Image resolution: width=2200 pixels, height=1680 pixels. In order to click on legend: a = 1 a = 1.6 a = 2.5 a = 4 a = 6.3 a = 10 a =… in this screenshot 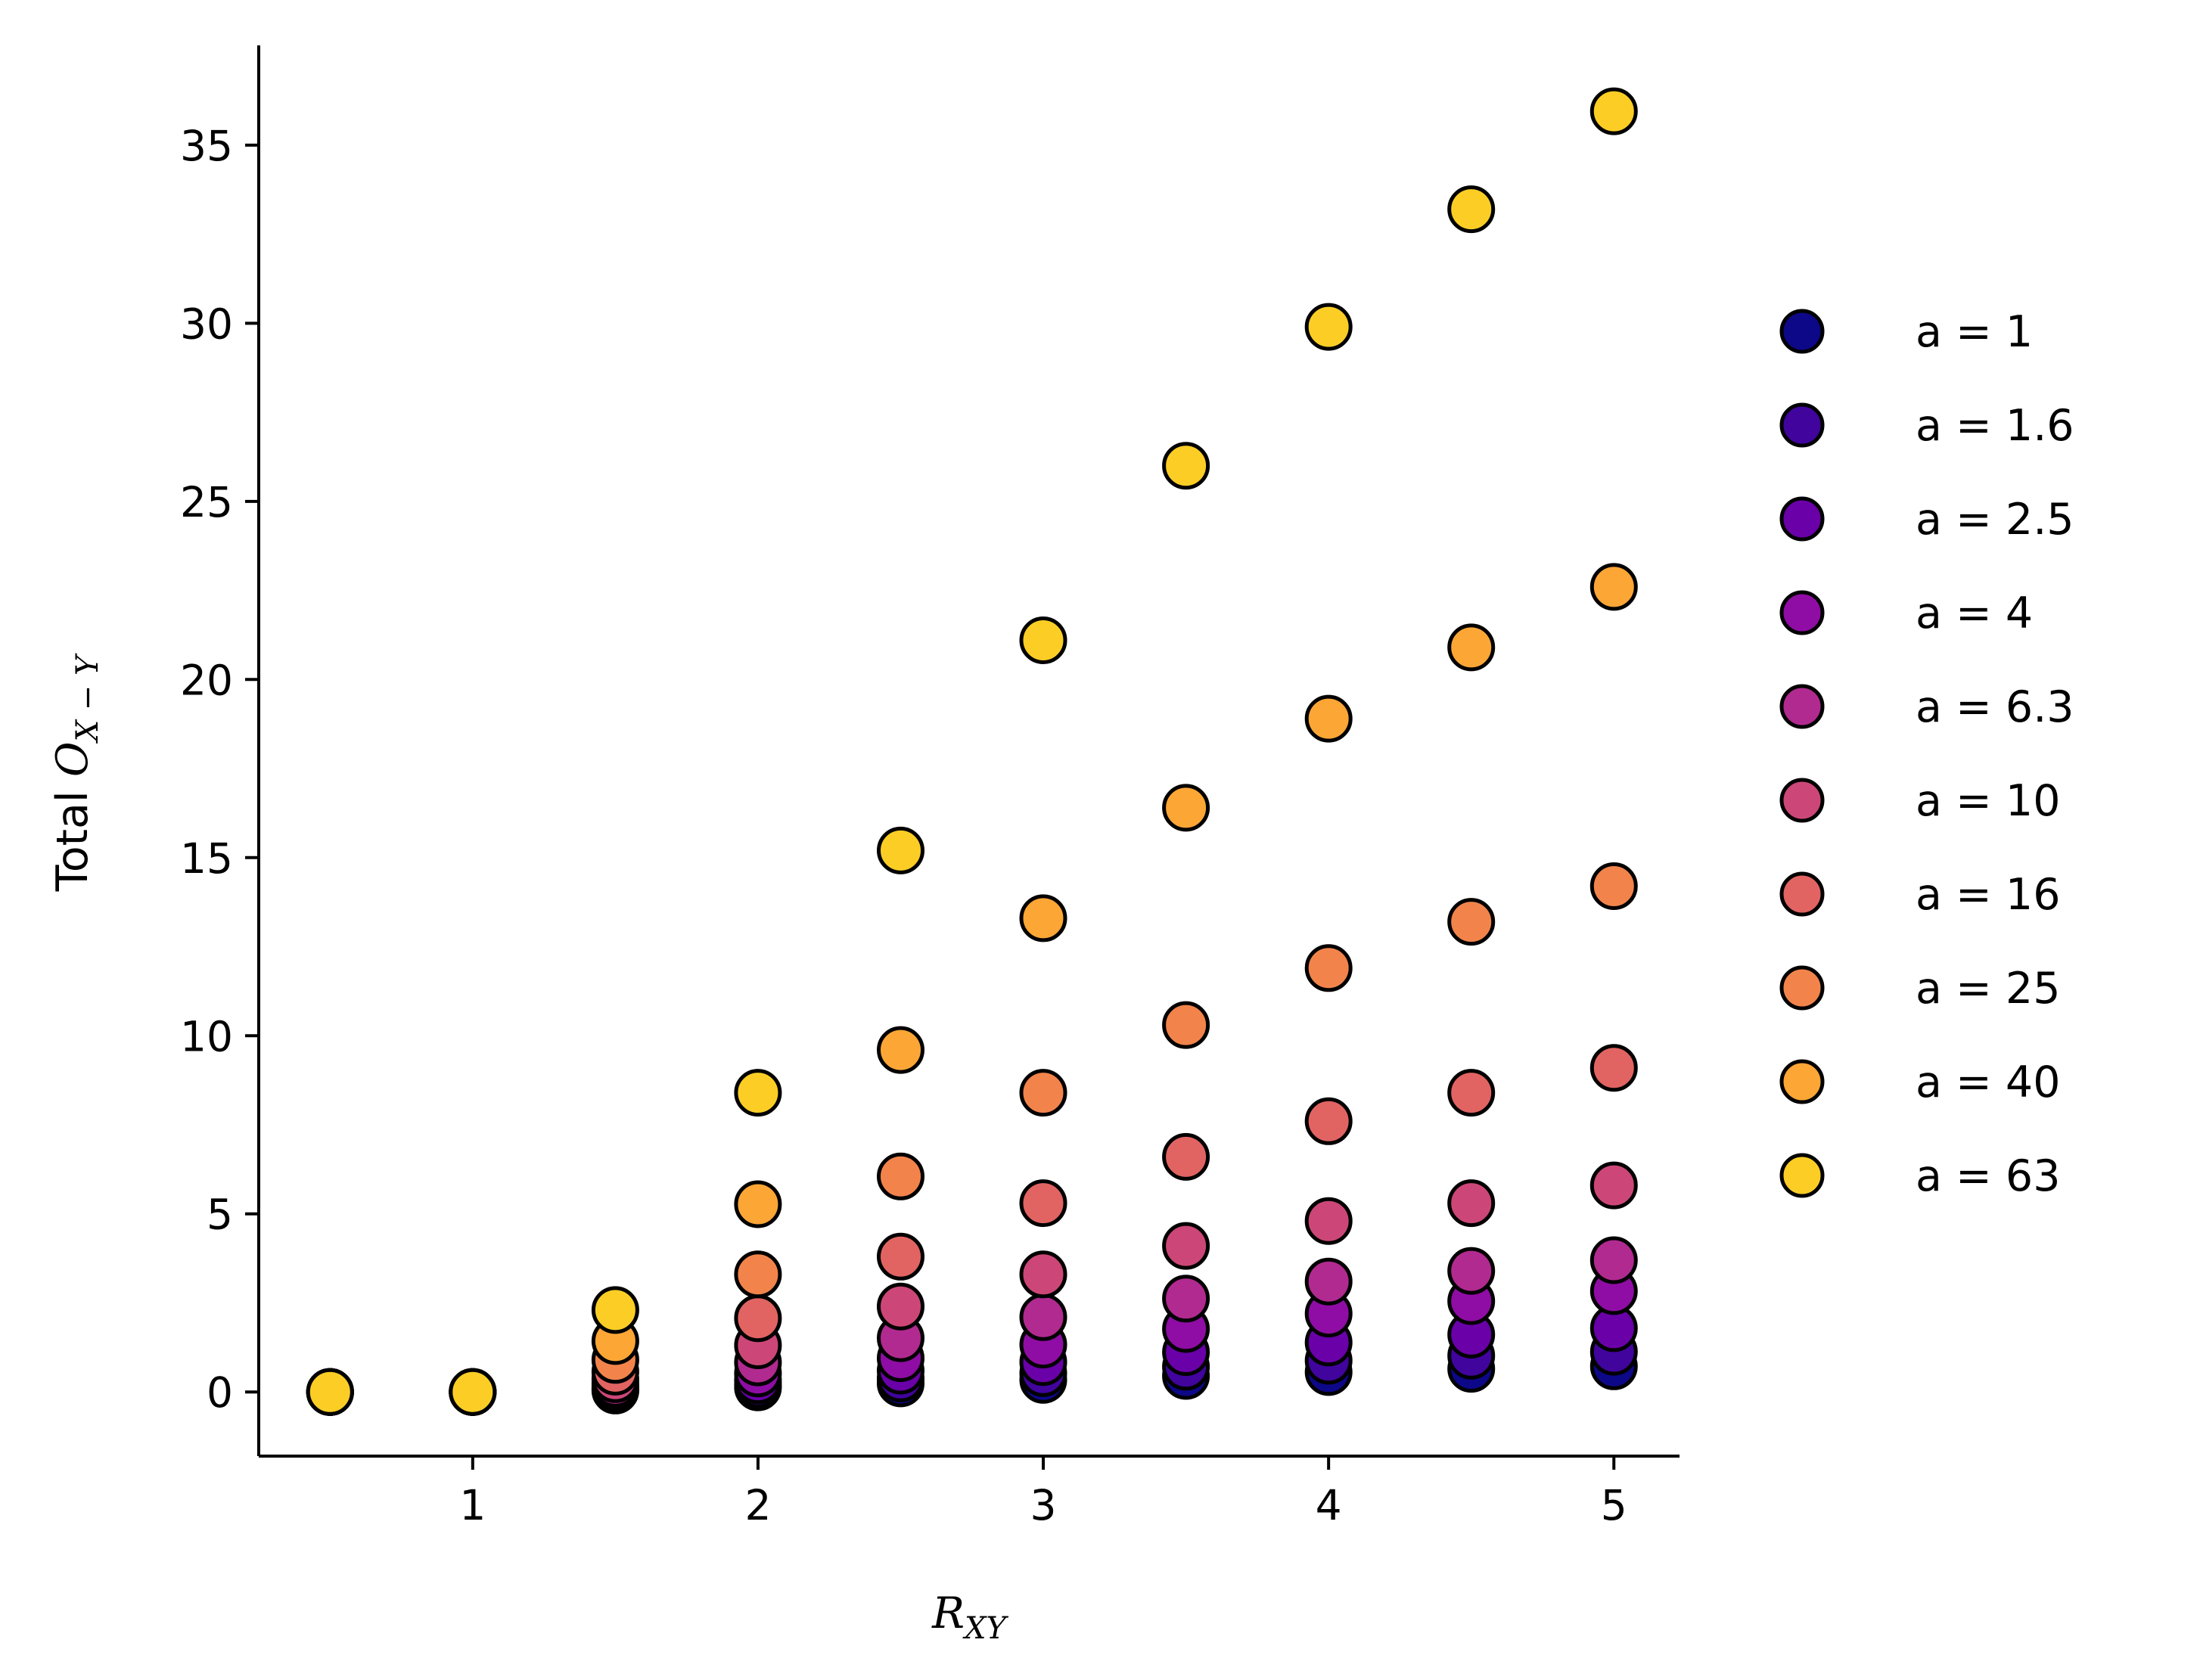, I will do `click(1926, 754)`.